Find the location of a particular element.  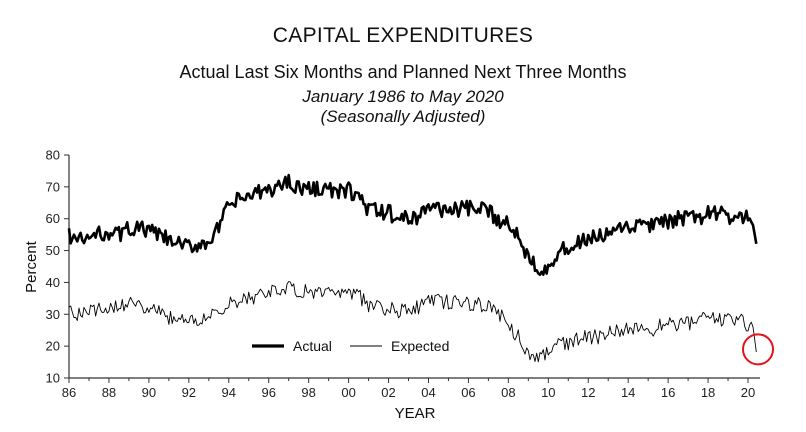

x-tick-label: 02 is located at coordinates (388, 392).